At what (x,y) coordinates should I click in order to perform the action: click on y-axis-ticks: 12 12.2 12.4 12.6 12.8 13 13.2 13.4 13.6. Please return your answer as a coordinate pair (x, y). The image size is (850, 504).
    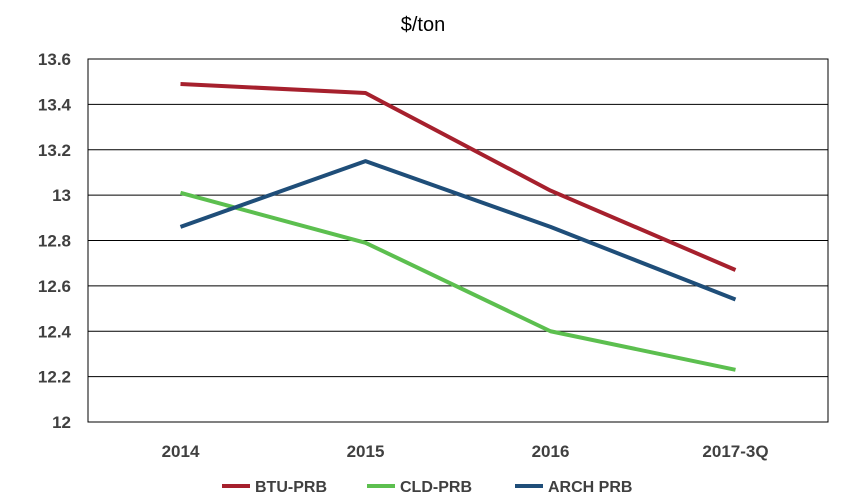
    Looking at the image, I should click on (55, 241).